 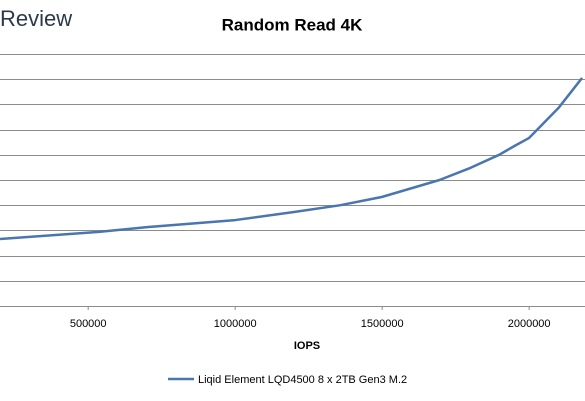 What do you see at coordinates (307, 346) in the screenshot?
I see `x-axis-label: IOPS` at bounding box center [307, 346].